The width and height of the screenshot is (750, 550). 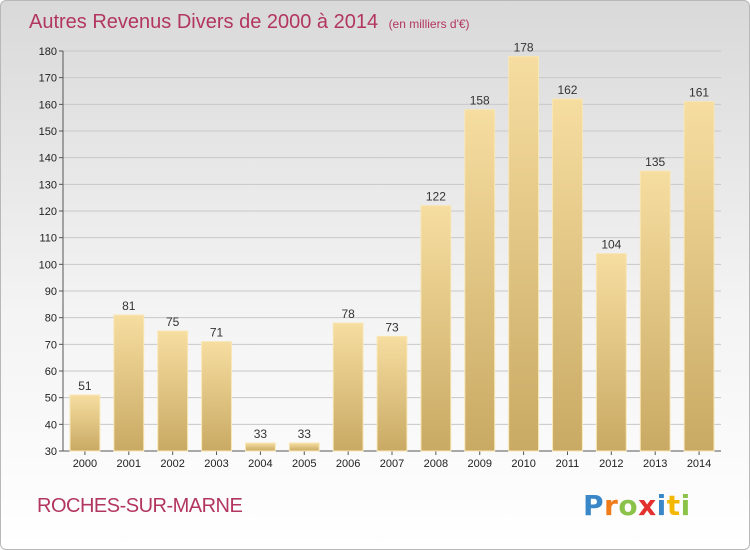 What do you see at coordinates (51, 452) in the screenshot?
I see `y-tick-label: 30` at bounding box center [51, 452].